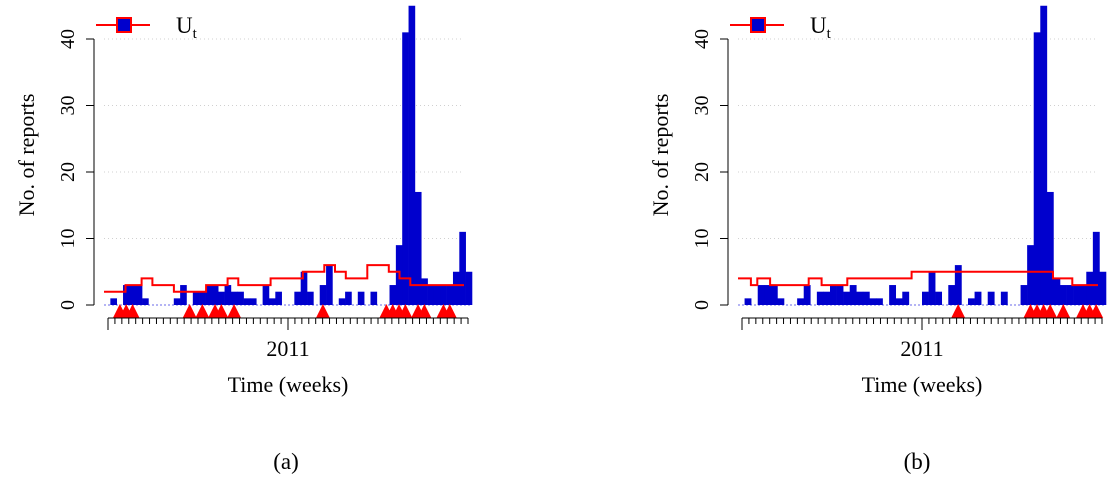 This screenshot has height=483, width=1108. I want to click on threshold-line, so click(284, 278).